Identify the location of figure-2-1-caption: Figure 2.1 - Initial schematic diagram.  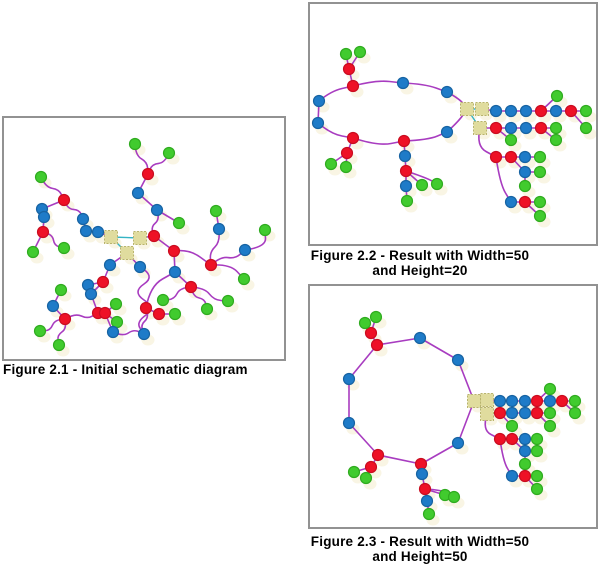
(153, 370).